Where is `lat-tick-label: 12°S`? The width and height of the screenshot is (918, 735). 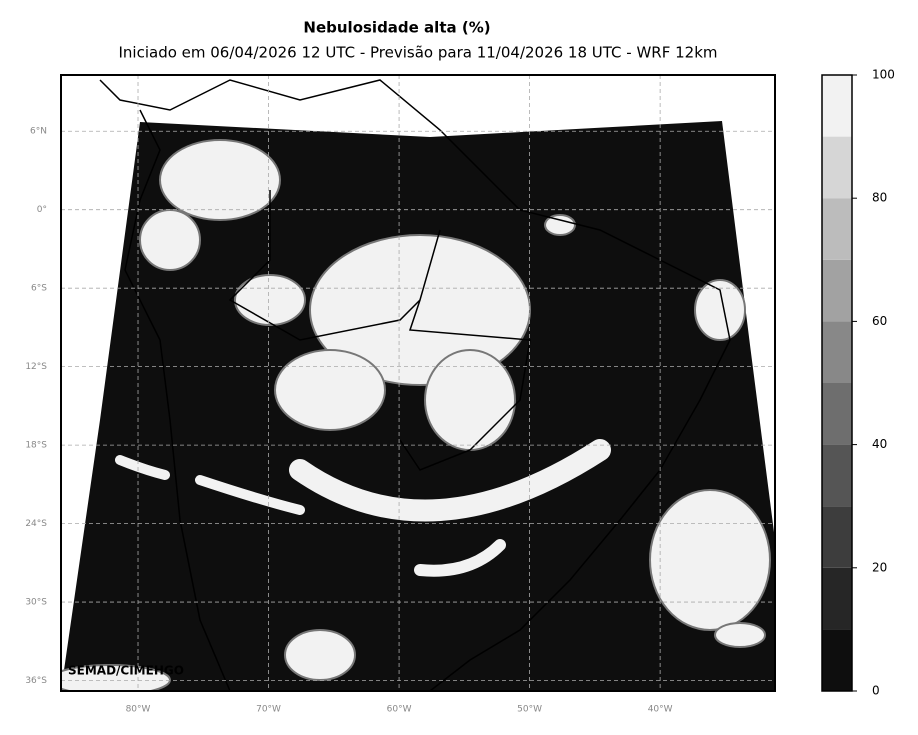
lat-tick-label: 12°S is located at coordinates (36, 367).